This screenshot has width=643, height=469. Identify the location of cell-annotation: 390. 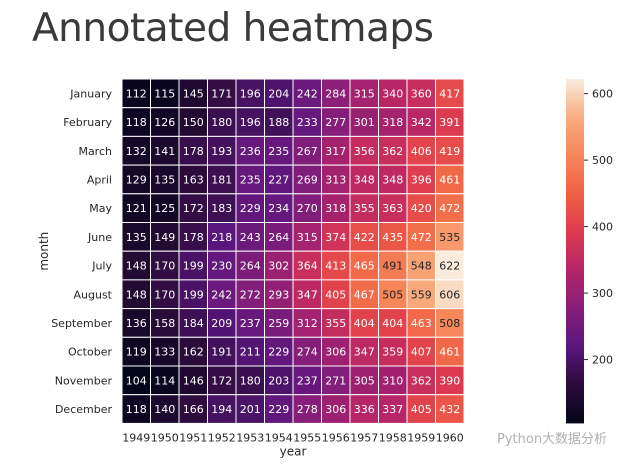
(449, 380).